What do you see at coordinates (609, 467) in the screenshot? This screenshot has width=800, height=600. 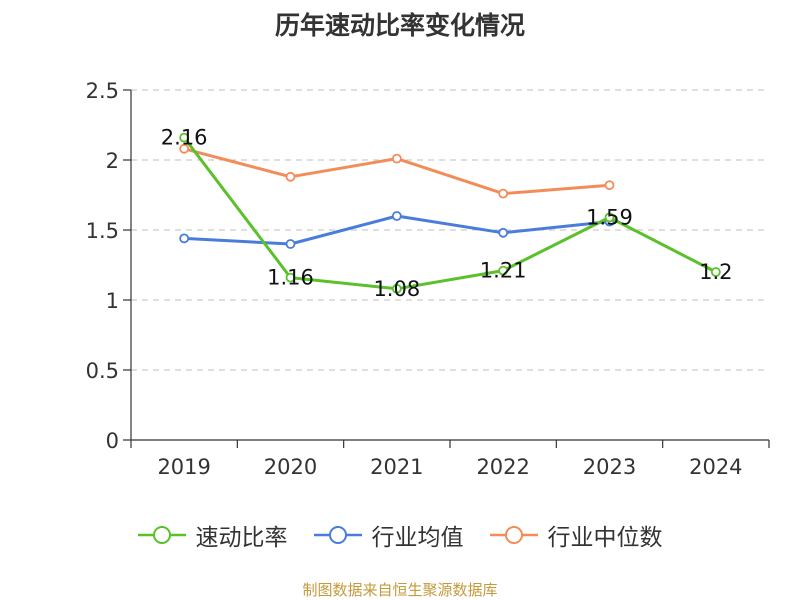 I see `x-tick-label: 2023` at bounding box center [609, 467].